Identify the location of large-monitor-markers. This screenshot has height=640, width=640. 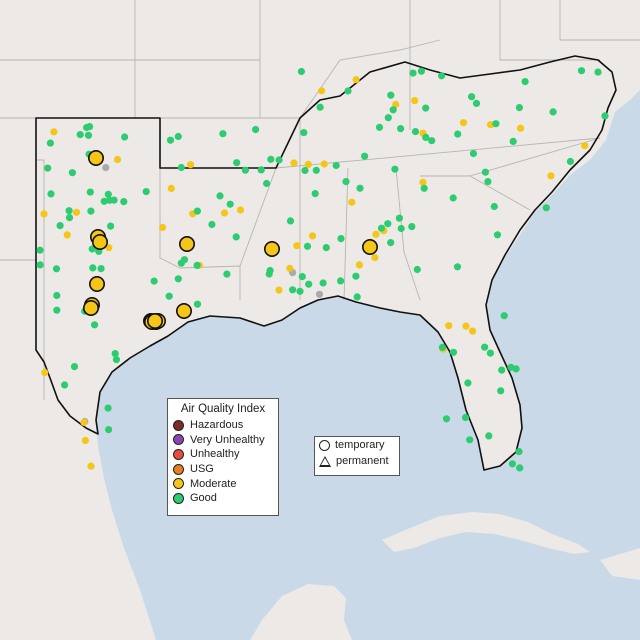
(230, 240).